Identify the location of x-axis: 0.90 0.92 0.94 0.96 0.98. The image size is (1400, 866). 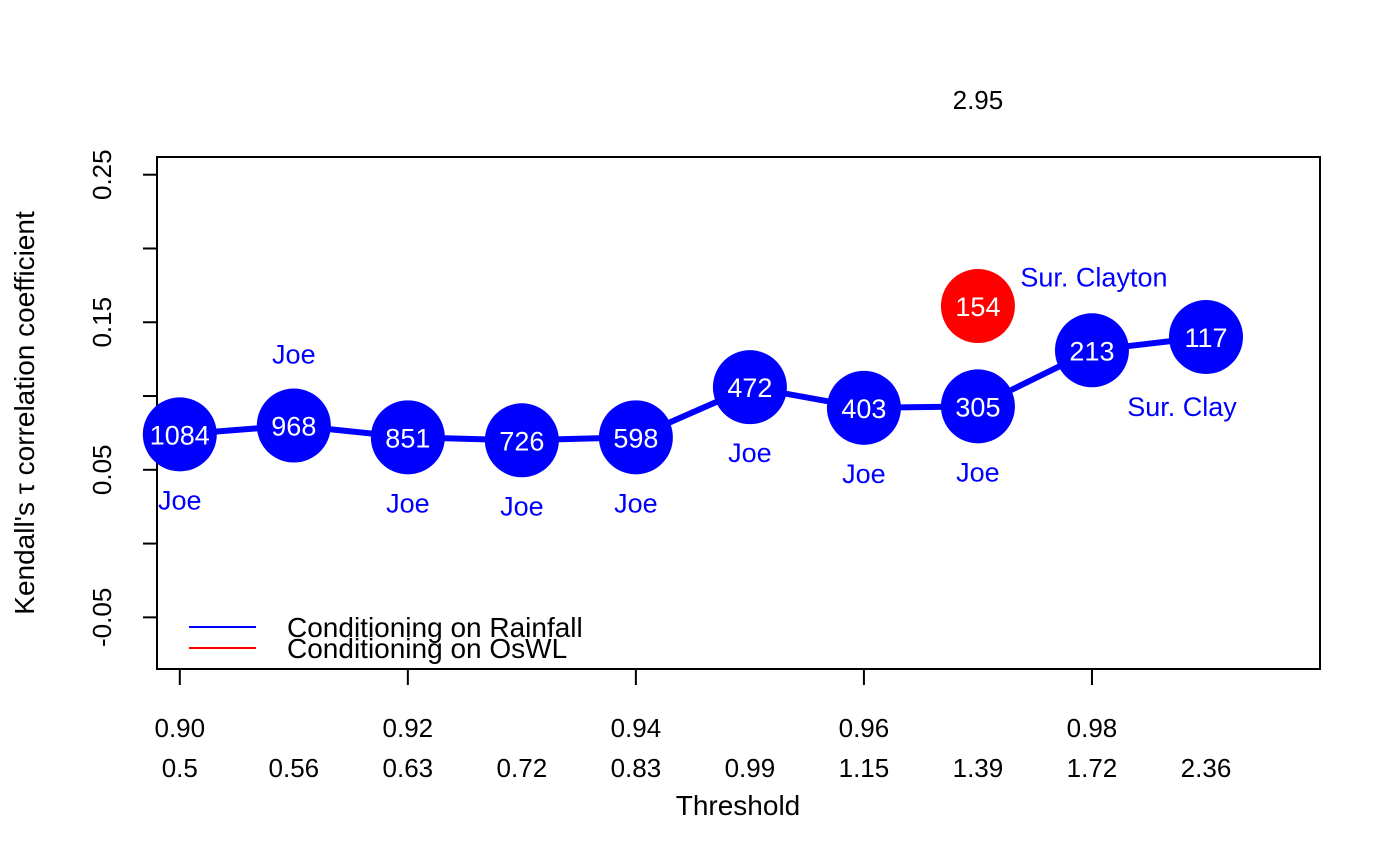
(636, 705).